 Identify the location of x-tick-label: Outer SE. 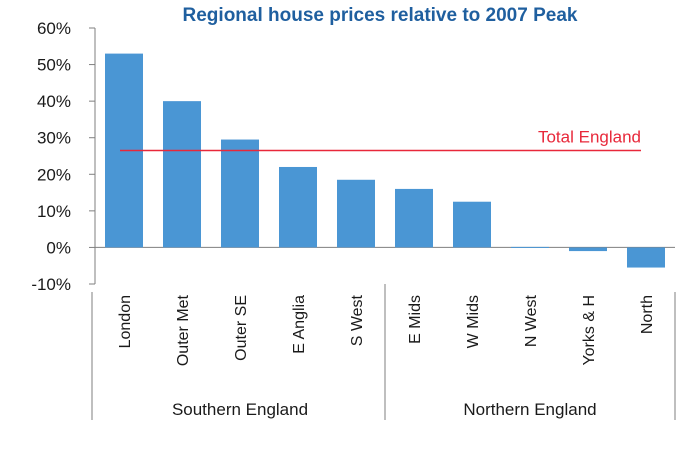
(241, 328).